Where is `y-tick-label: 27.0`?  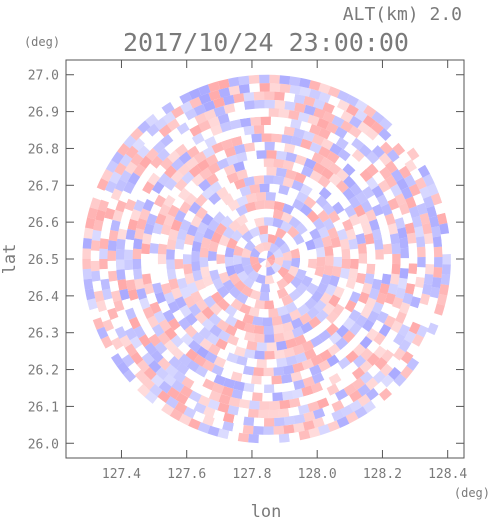 y-tick-label: 27.0 is located at coordinates (43, 76).